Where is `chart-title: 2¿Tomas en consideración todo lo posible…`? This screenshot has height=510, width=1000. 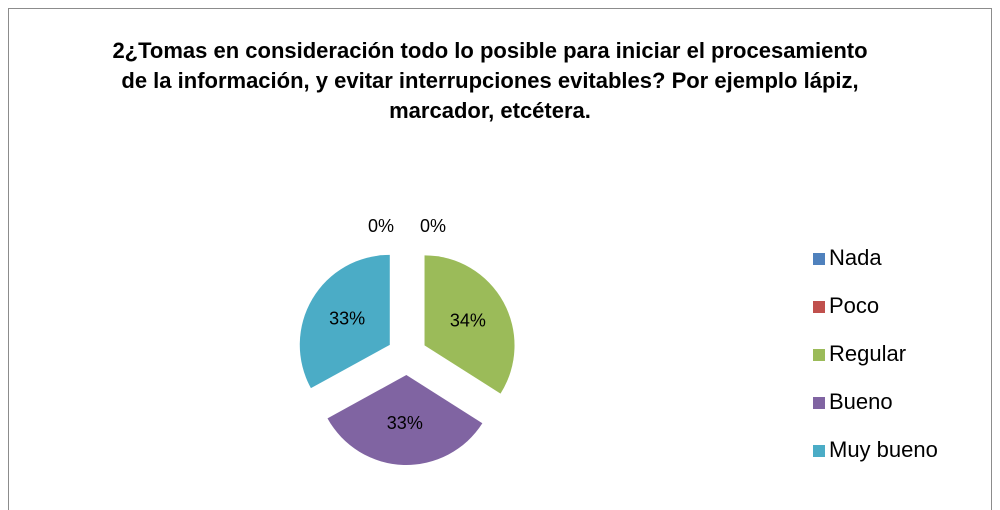
chart-title: 2¿Tomas en consideración todo lo posible… is located at coordinates (490, 80).